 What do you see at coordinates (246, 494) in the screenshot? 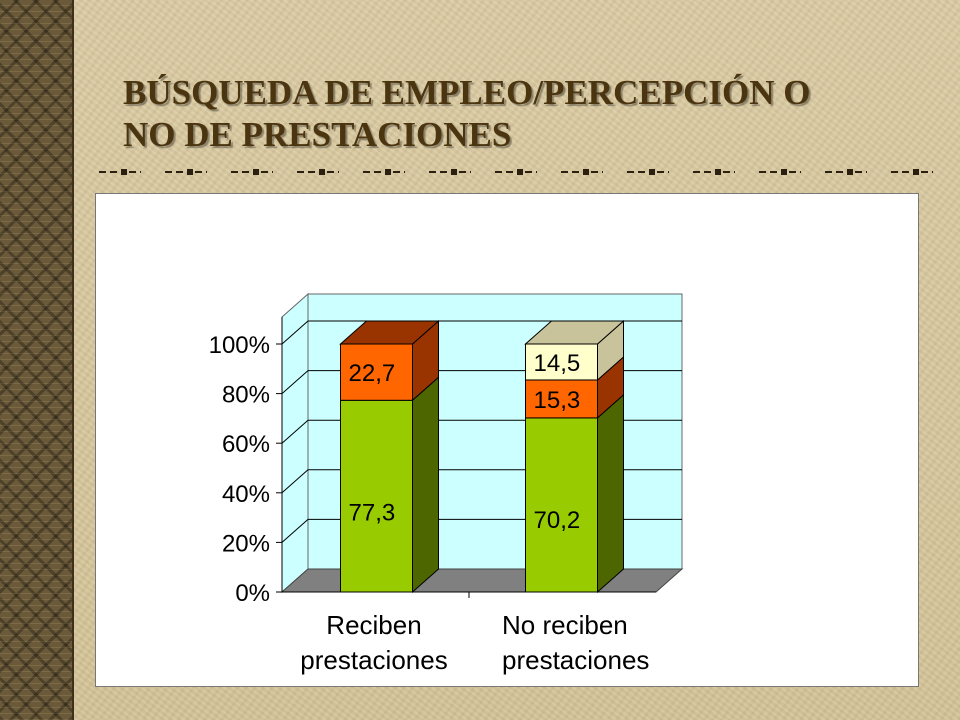
I see `y-tick-label: 40%` at bounding box center [246, 494].